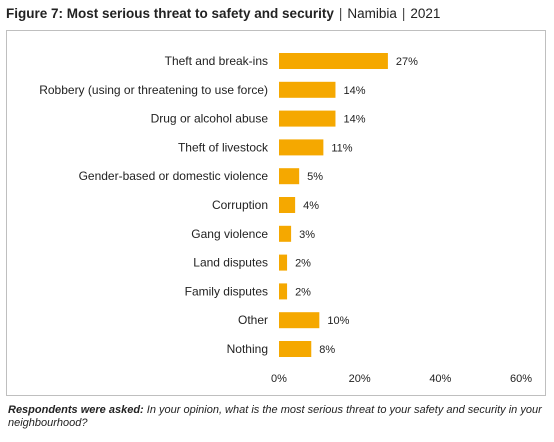 The height and width of the screenshot is (442, 554). What do you see at coordinates (216, 61) in the screenshot?
I see `category-label: Theft and break-ins` at bounding box center [216, 61].